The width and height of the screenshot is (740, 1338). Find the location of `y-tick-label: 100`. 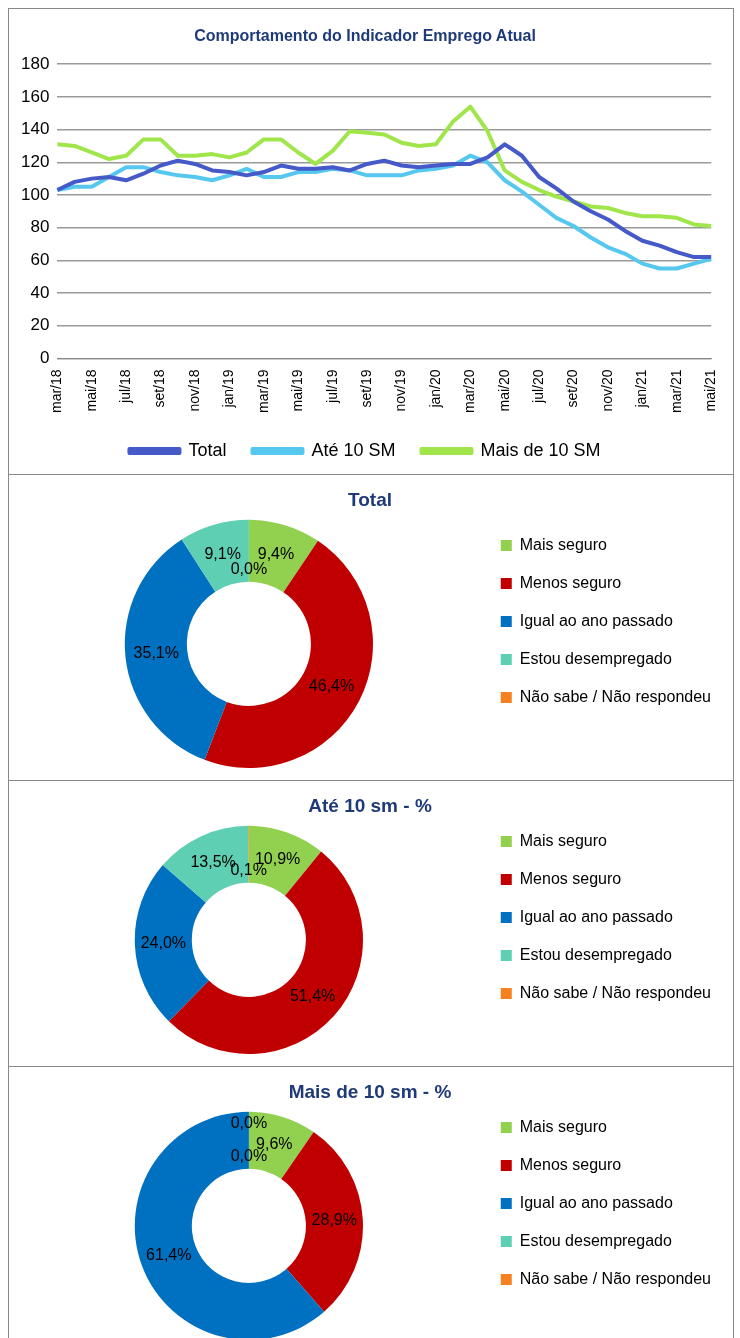

y-tick-label: 100 is located at coordinates (35, 194).